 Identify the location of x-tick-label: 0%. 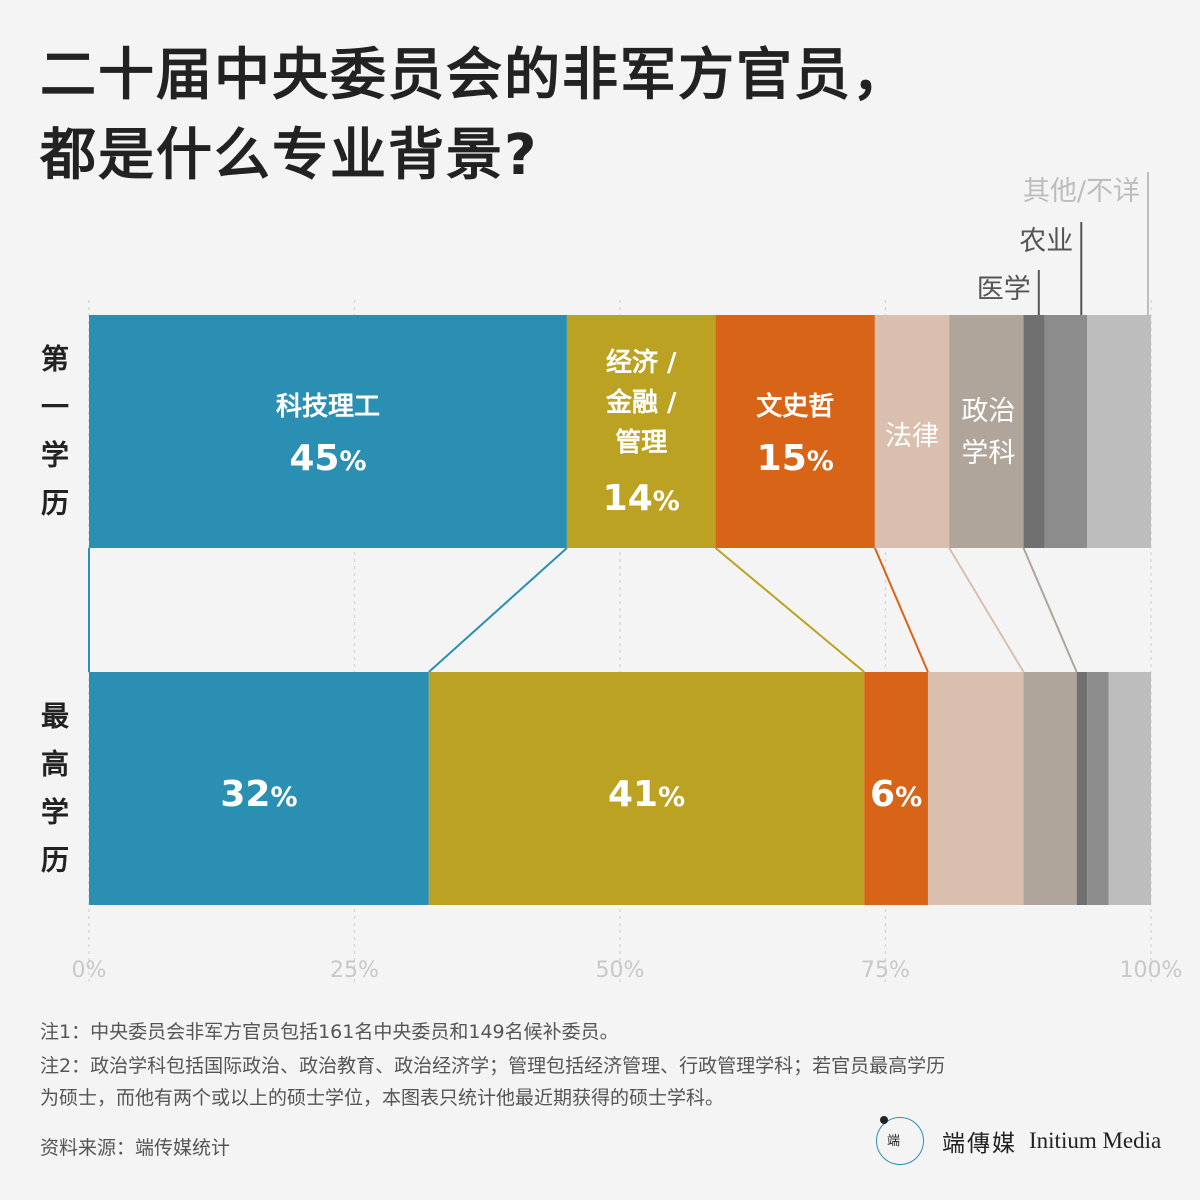
(89, 970).